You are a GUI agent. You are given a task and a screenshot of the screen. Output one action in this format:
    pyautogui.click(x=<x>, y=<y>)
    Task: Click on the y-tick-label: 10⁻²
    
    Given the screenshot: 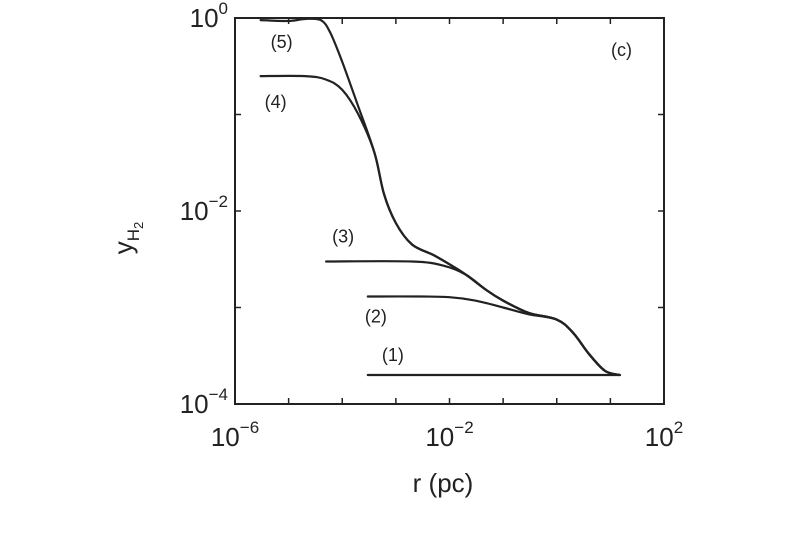 What is the action you would take?
    pyautogui.click(x=204, y=209)
    